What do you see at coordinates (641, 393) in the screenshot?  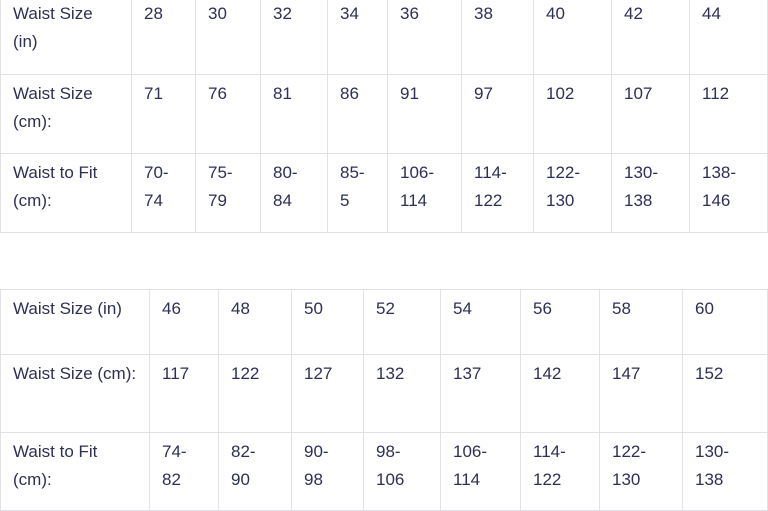 I see `table-cell: 147` at bounding box center [641, 393].